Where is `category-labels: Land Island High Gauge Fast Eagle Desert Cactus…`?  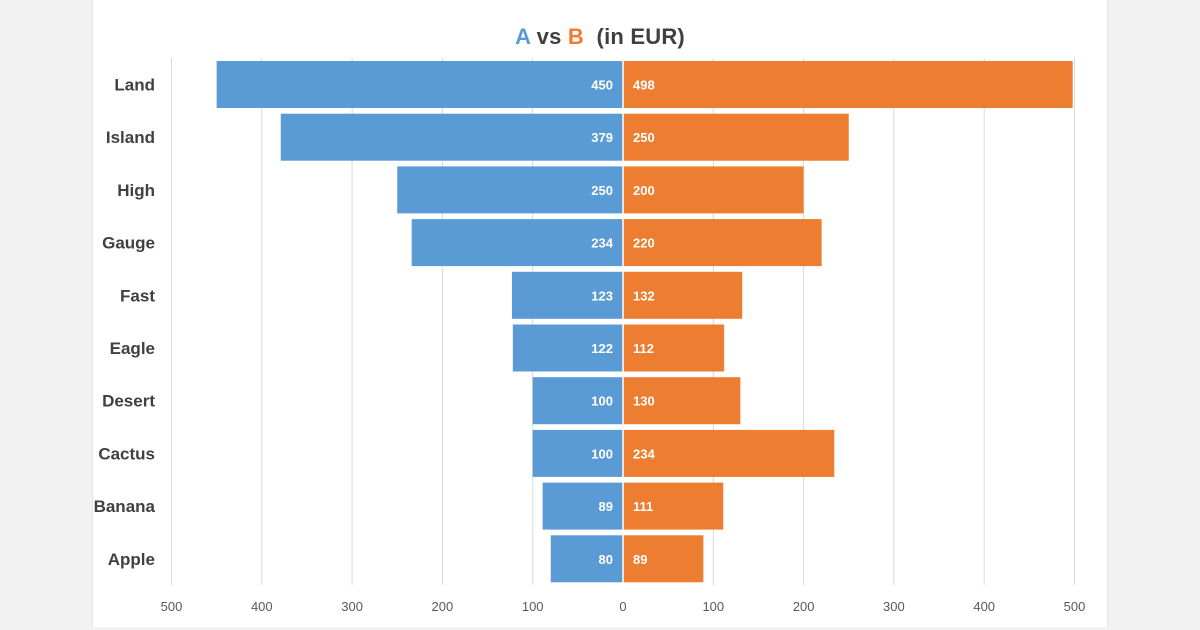
category-labels: Land Island High Gauge Fast Eagle Desert Cactus… is located at coordinates (125, 322).